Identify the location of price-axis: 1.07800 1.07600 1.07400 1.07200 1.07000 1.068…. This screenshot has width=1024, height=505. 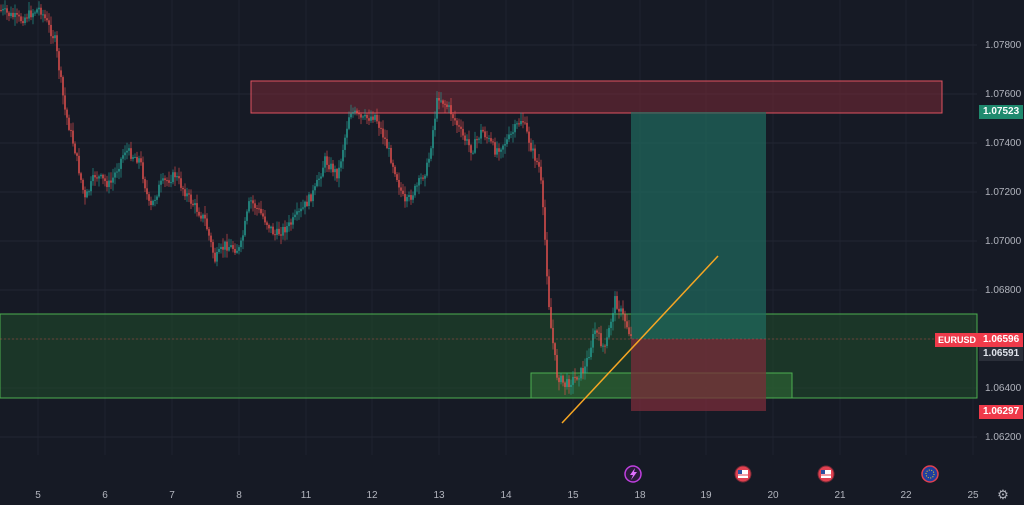
(1003, 241).